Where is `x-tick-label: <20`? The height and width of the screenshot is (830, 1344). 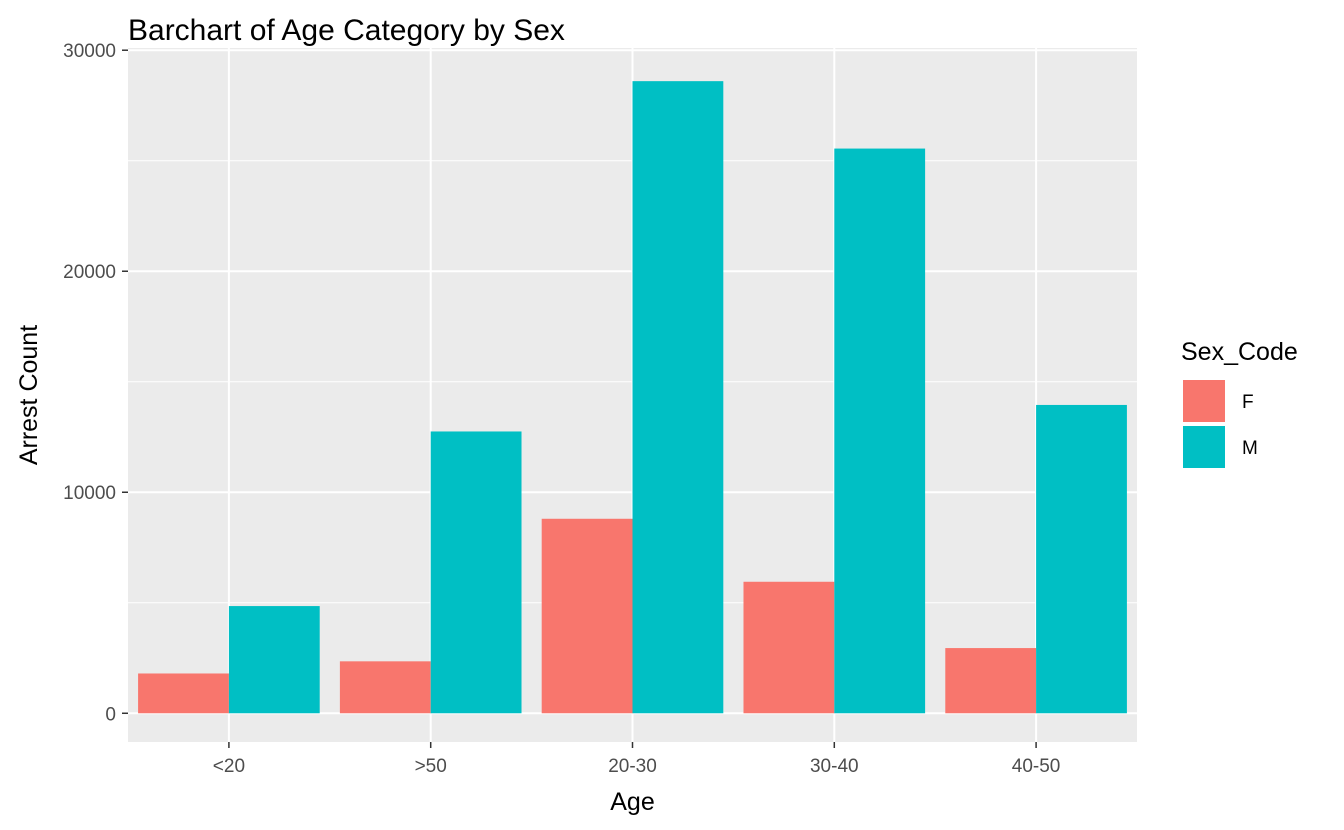
x-tick-label: <20 is located at coordinates (229, 766).